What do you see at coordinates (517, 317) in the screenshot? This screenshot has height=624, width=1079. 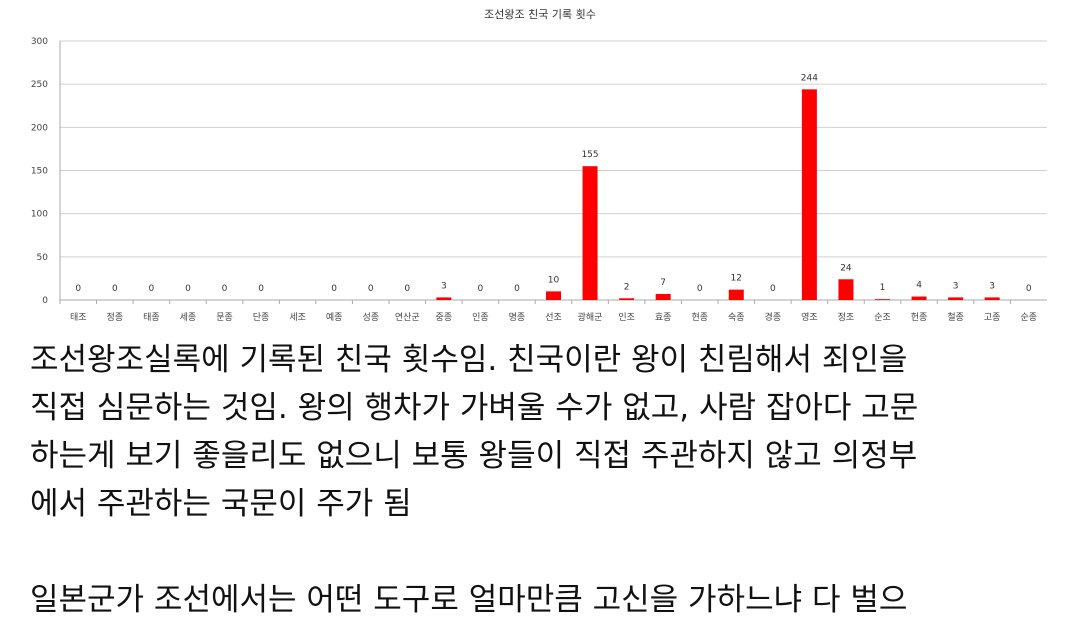 I see `x-tick-label: 명종` at bounding box center [517, 317].